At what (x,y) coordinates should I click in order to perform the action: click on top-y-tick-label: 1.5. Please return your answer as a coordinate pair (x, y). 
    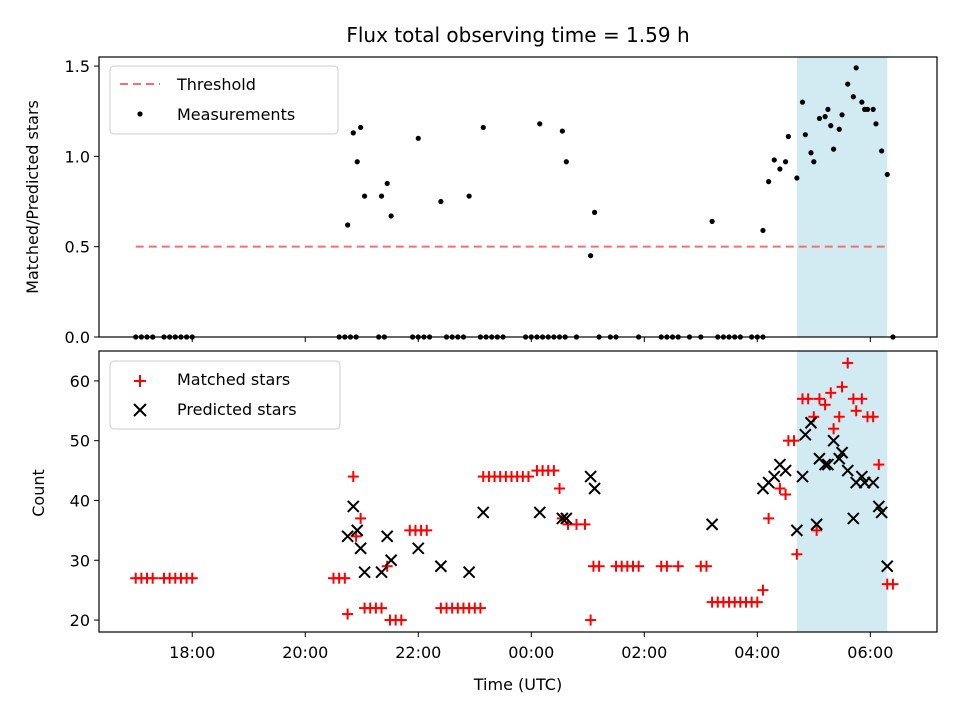
    Looking at the image, I should click on (77, 66).